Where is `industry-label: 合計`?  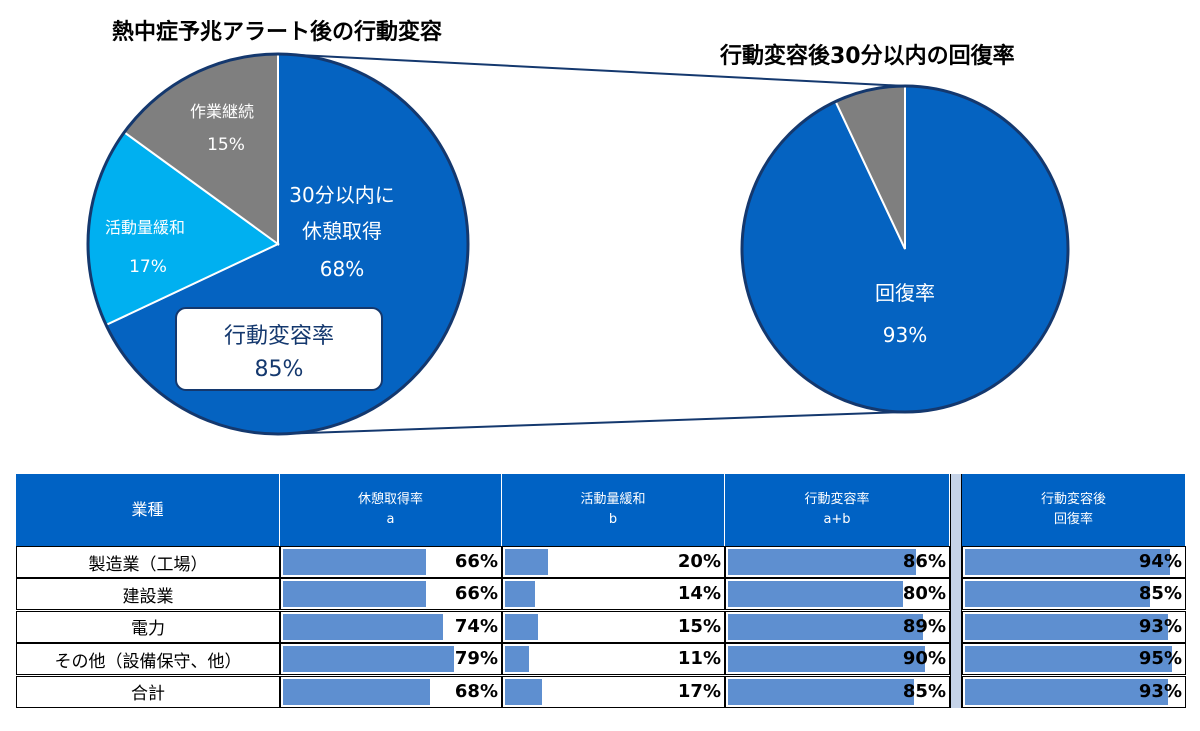
industry-label: 合計 is located at coordinates (148, 691).